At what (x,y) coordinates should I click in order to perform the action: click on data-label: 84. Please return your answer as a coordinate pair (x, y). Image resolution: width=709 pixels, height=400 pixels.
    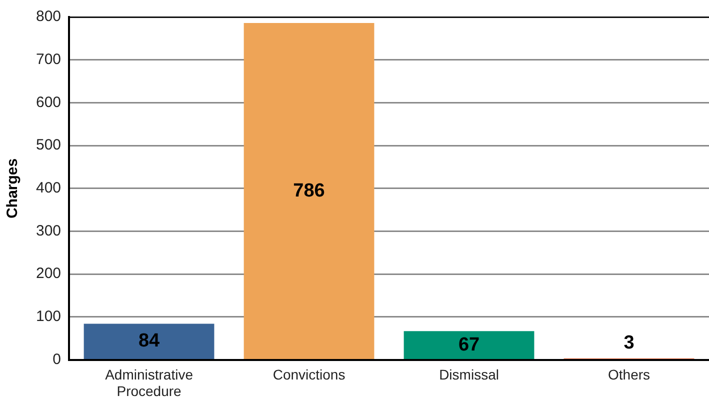
    Looking at the image, I should click on (149, 341).